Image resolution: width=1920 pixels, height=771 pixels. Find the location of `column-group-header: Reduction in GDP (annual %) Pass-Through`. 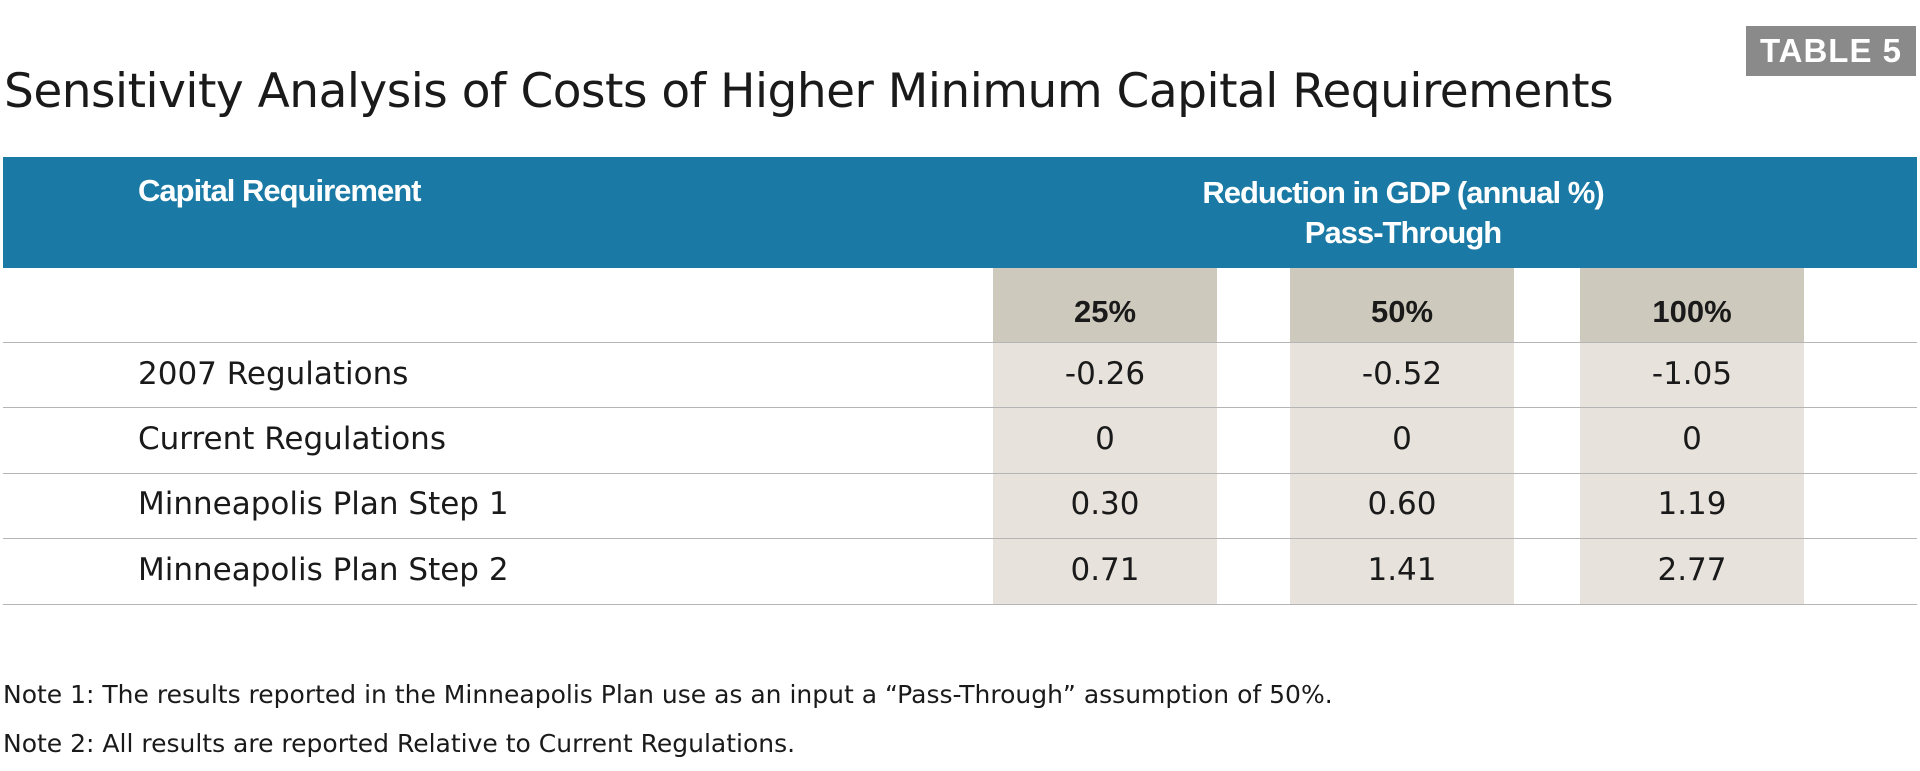

column-group-header: Reduction in GDP (annual %) Pass-Through is located at coordinates (1403, 213).